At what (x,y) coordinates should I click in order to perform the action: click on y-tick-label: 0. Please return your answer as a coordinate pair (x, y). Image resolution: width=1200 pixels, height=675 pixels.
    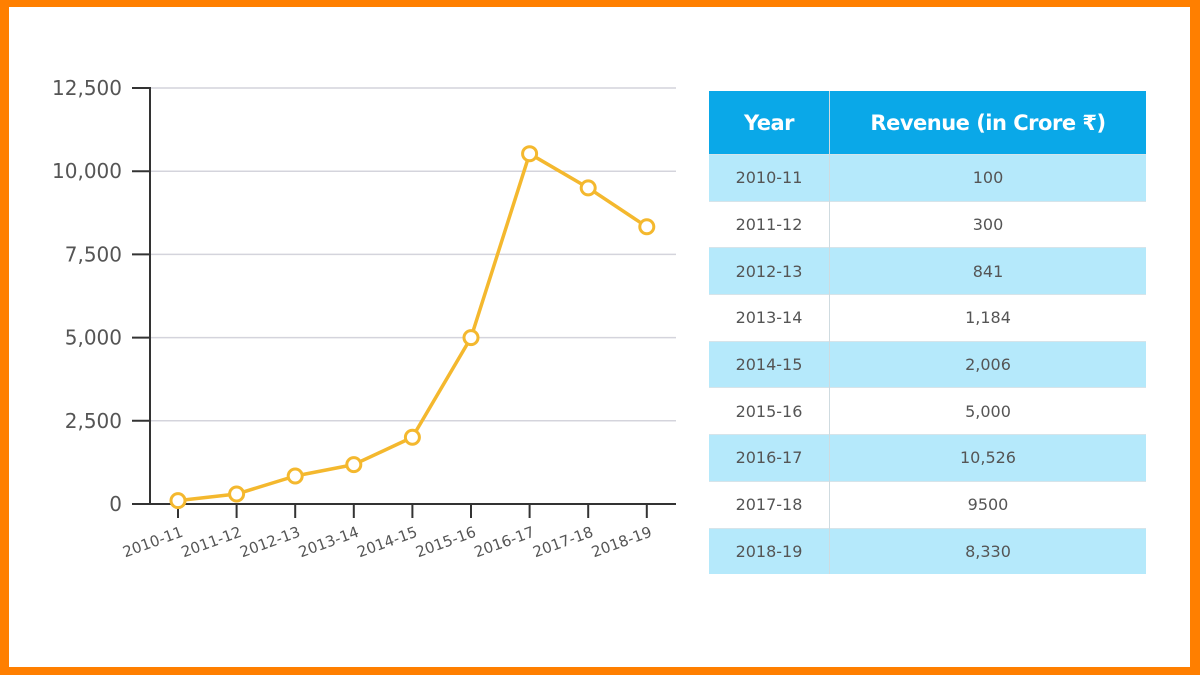
    Looking at the image, I should click on (115, 504).